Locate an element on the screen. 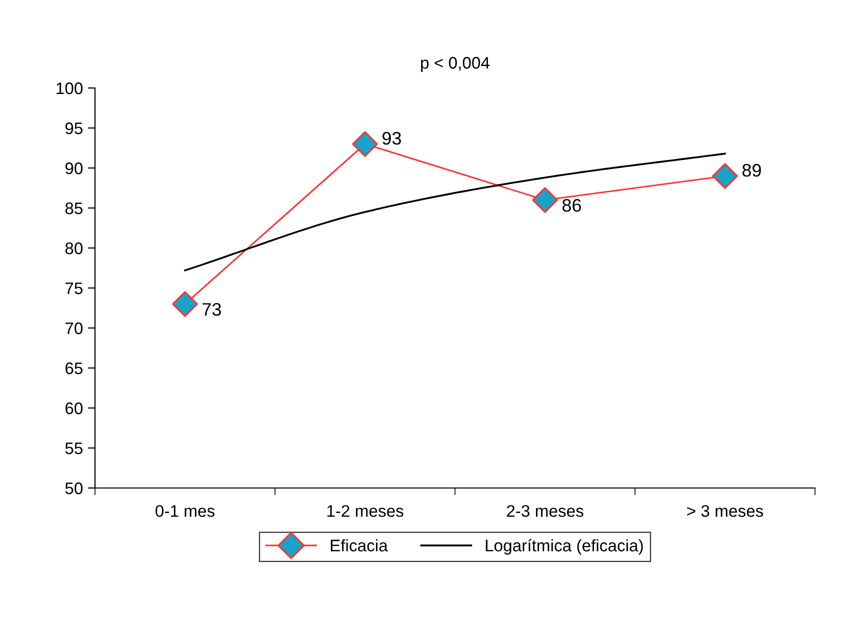 Image resolution: width=843 pixels, height=619 pixels. y-tick-label: 95 is located at coordinates (73, 128).